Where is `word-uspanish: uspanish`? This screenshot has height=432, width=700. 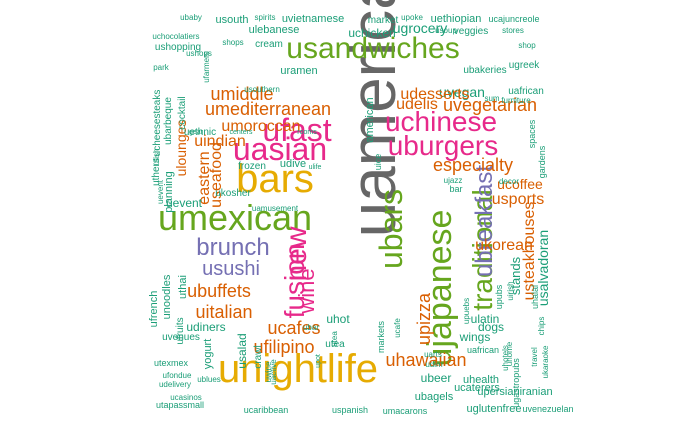 word-uspanish: uspanish is located at coordinates (350, 410).